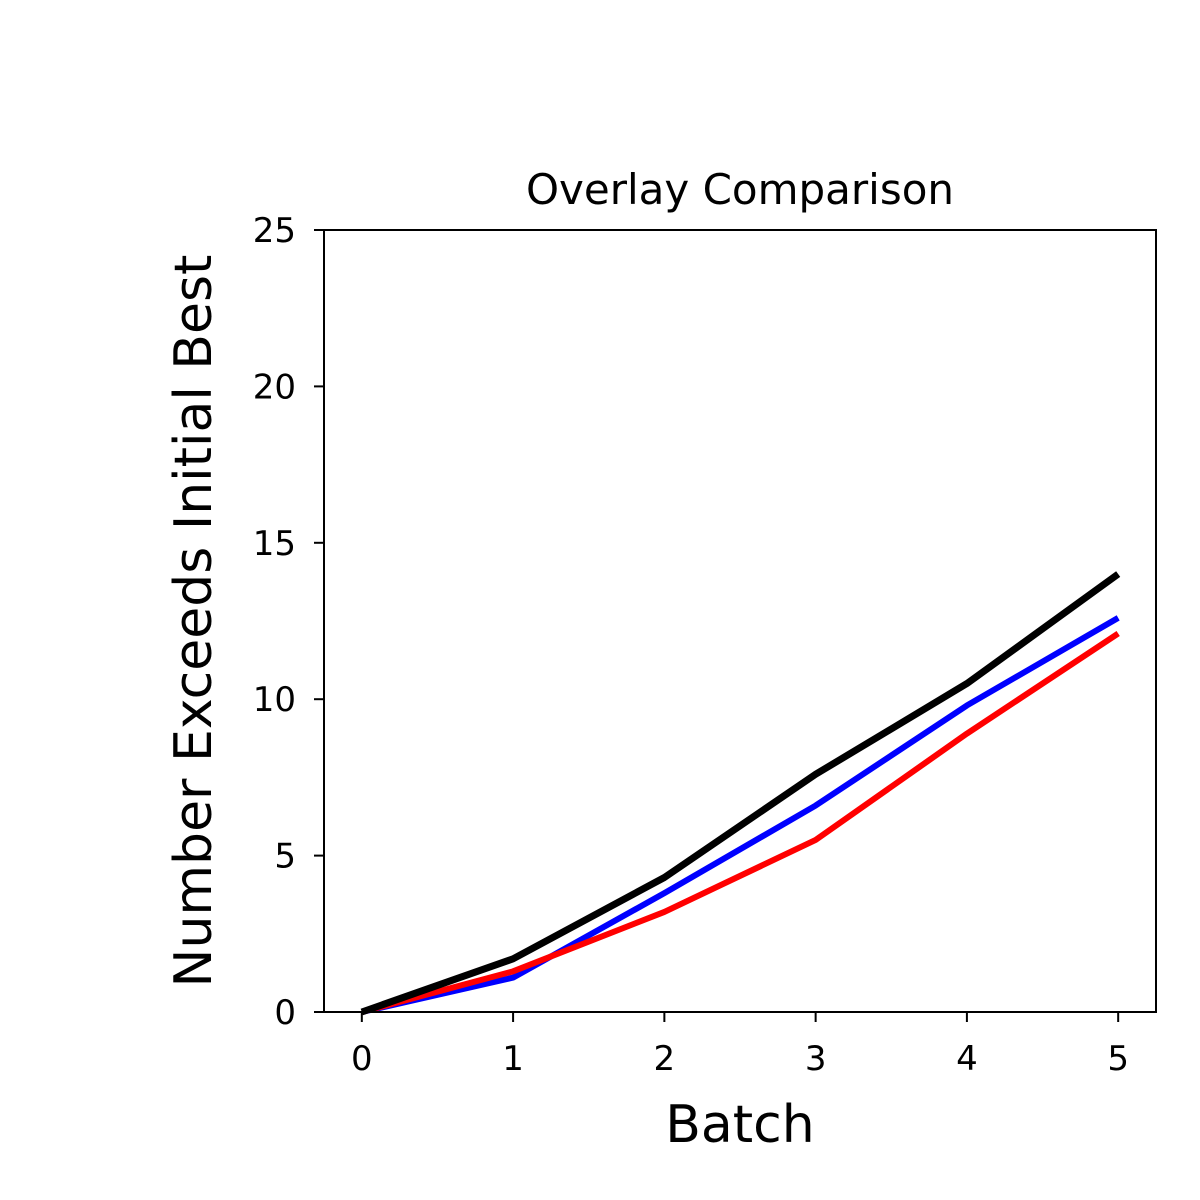 The height and width of the screenshot is (1200, 1200). I want to click on y-tick-label: 10, so click(274, 700).